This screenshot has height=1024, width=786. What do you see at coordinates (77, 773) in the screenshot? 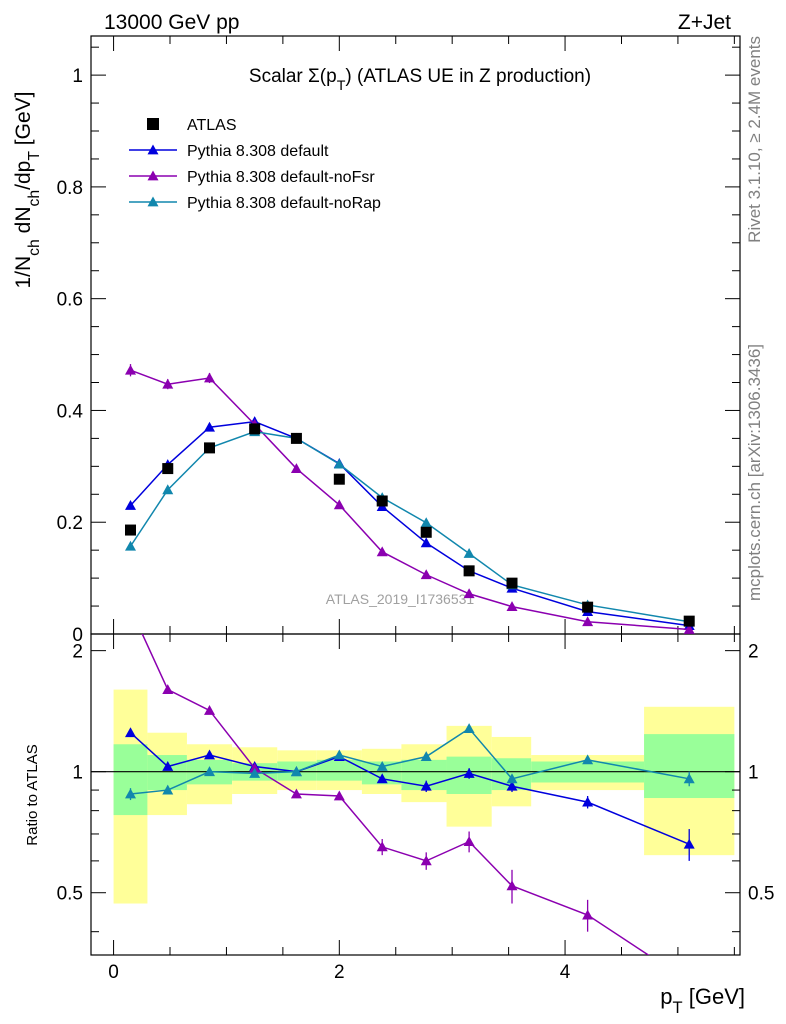
I see `ratio-tick-label: 1` at bounding box center [77, 773].